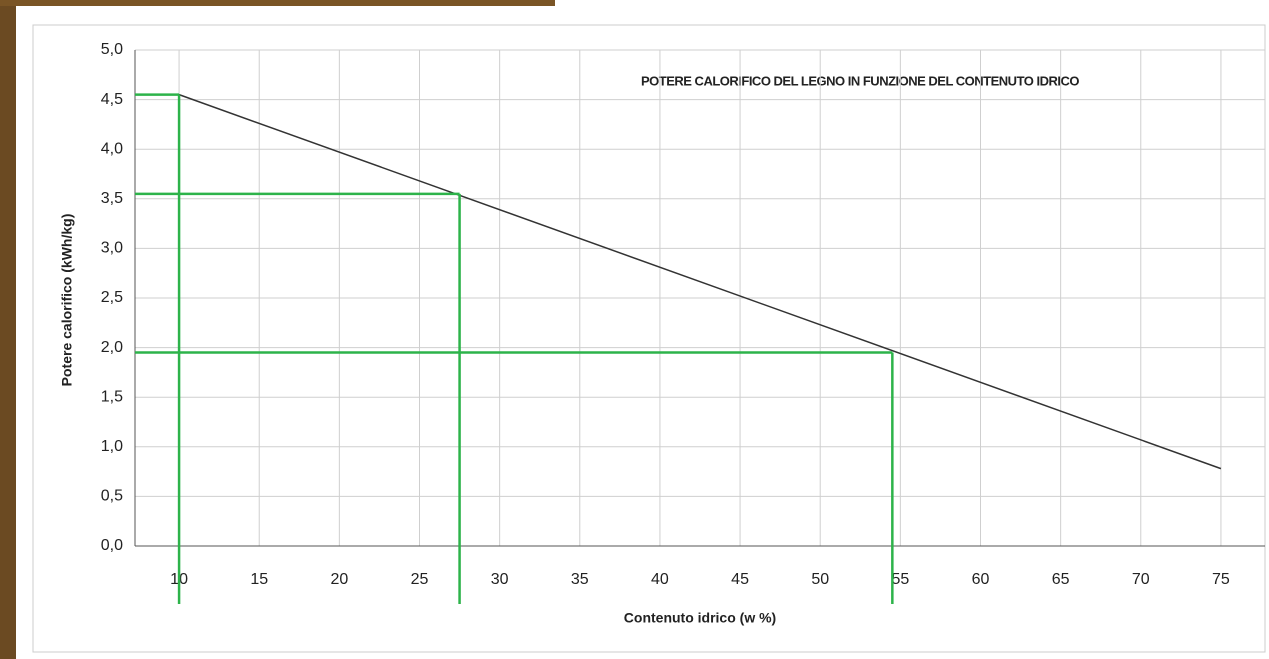  I want to click on y-tick-label: 1,0, so click(112, 446).